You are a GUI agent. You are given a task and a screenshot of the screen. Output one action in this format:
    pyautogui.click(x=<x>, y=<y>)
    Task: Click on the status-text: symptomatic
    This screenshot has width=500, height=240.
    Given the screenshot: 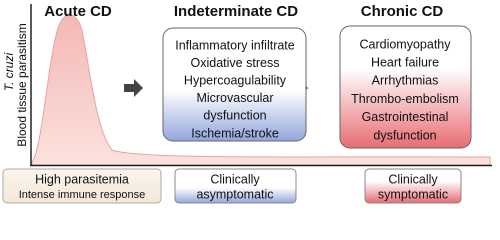 What is the action you would take?
    pyautogui.click(x=413, y=194)
    